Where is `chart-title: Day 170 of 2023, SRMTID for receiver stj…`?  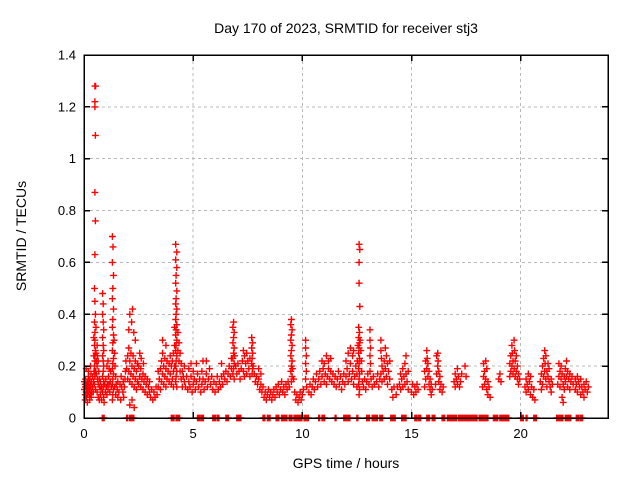 chart-title: Day 170 of 2023, SRMTID for receiver stj… is located at coordinates (346, 28).